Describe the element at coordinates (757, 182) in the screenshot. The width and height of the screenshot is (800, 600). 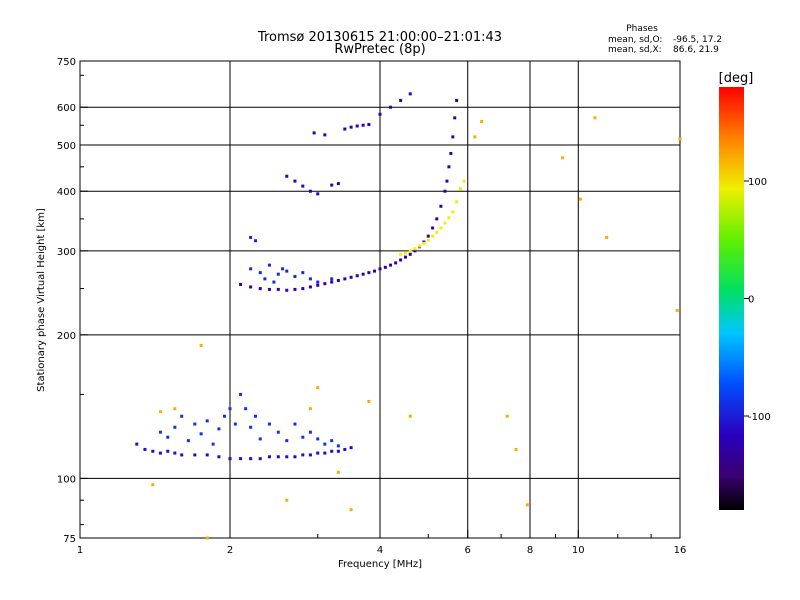
I see `colorbar-tick-label: 100` at that location.